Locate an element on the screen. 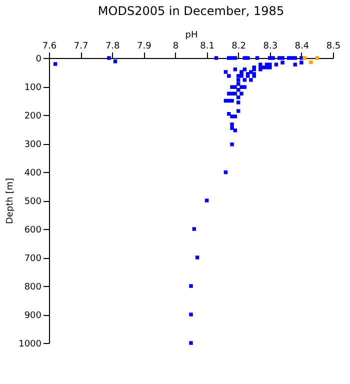  y-axis-title: Depth [m] is located at coordinates (11, 201).